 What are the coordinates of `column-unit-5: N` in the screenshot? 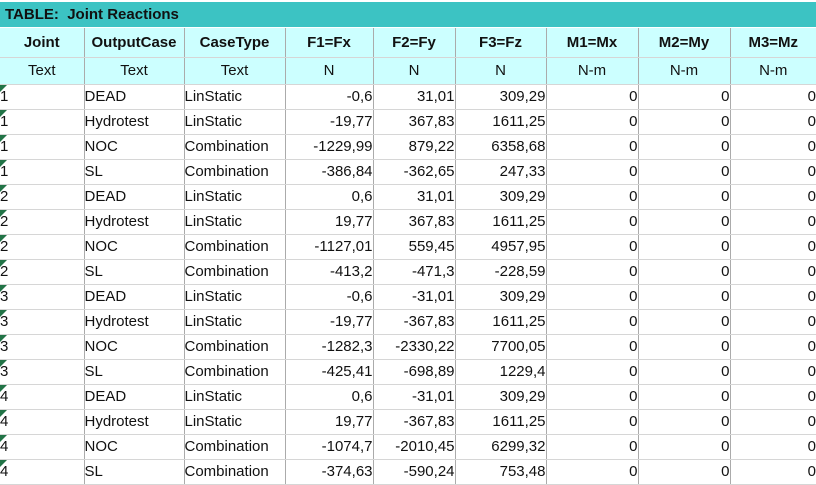 It's located at (501, 71).